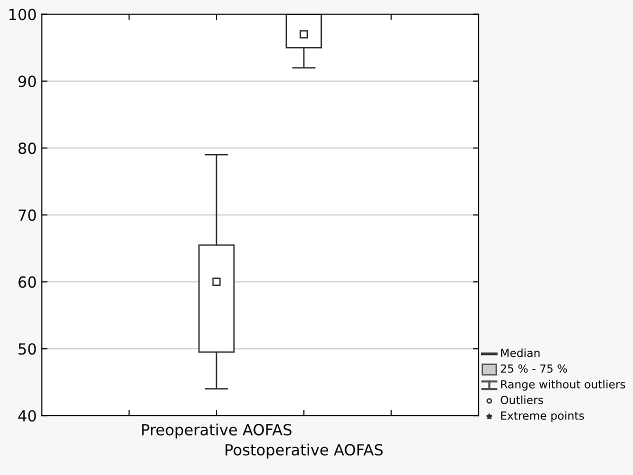 The image size is (633, 475). I want to click on text: Outliers, so click(522, 400).